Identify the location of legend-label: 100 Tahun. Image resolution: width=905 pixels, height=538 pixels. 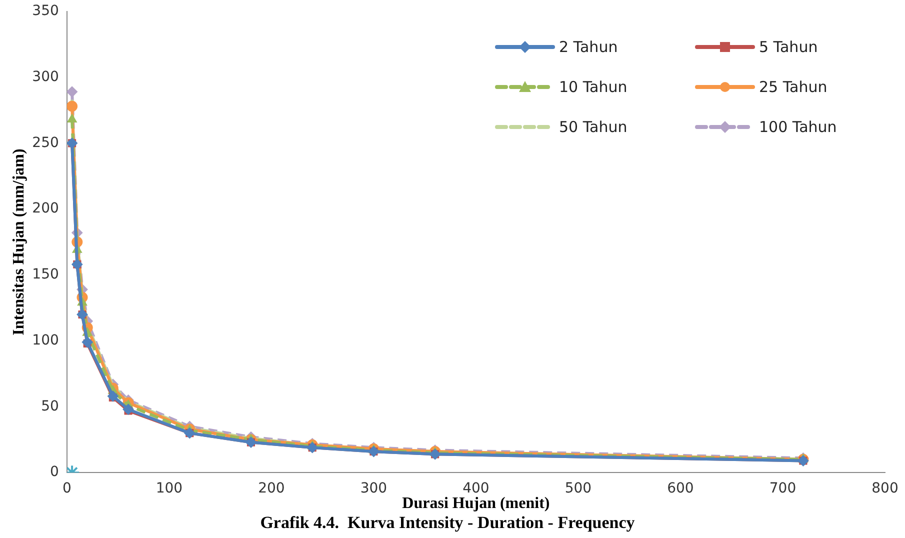
(798, 127).